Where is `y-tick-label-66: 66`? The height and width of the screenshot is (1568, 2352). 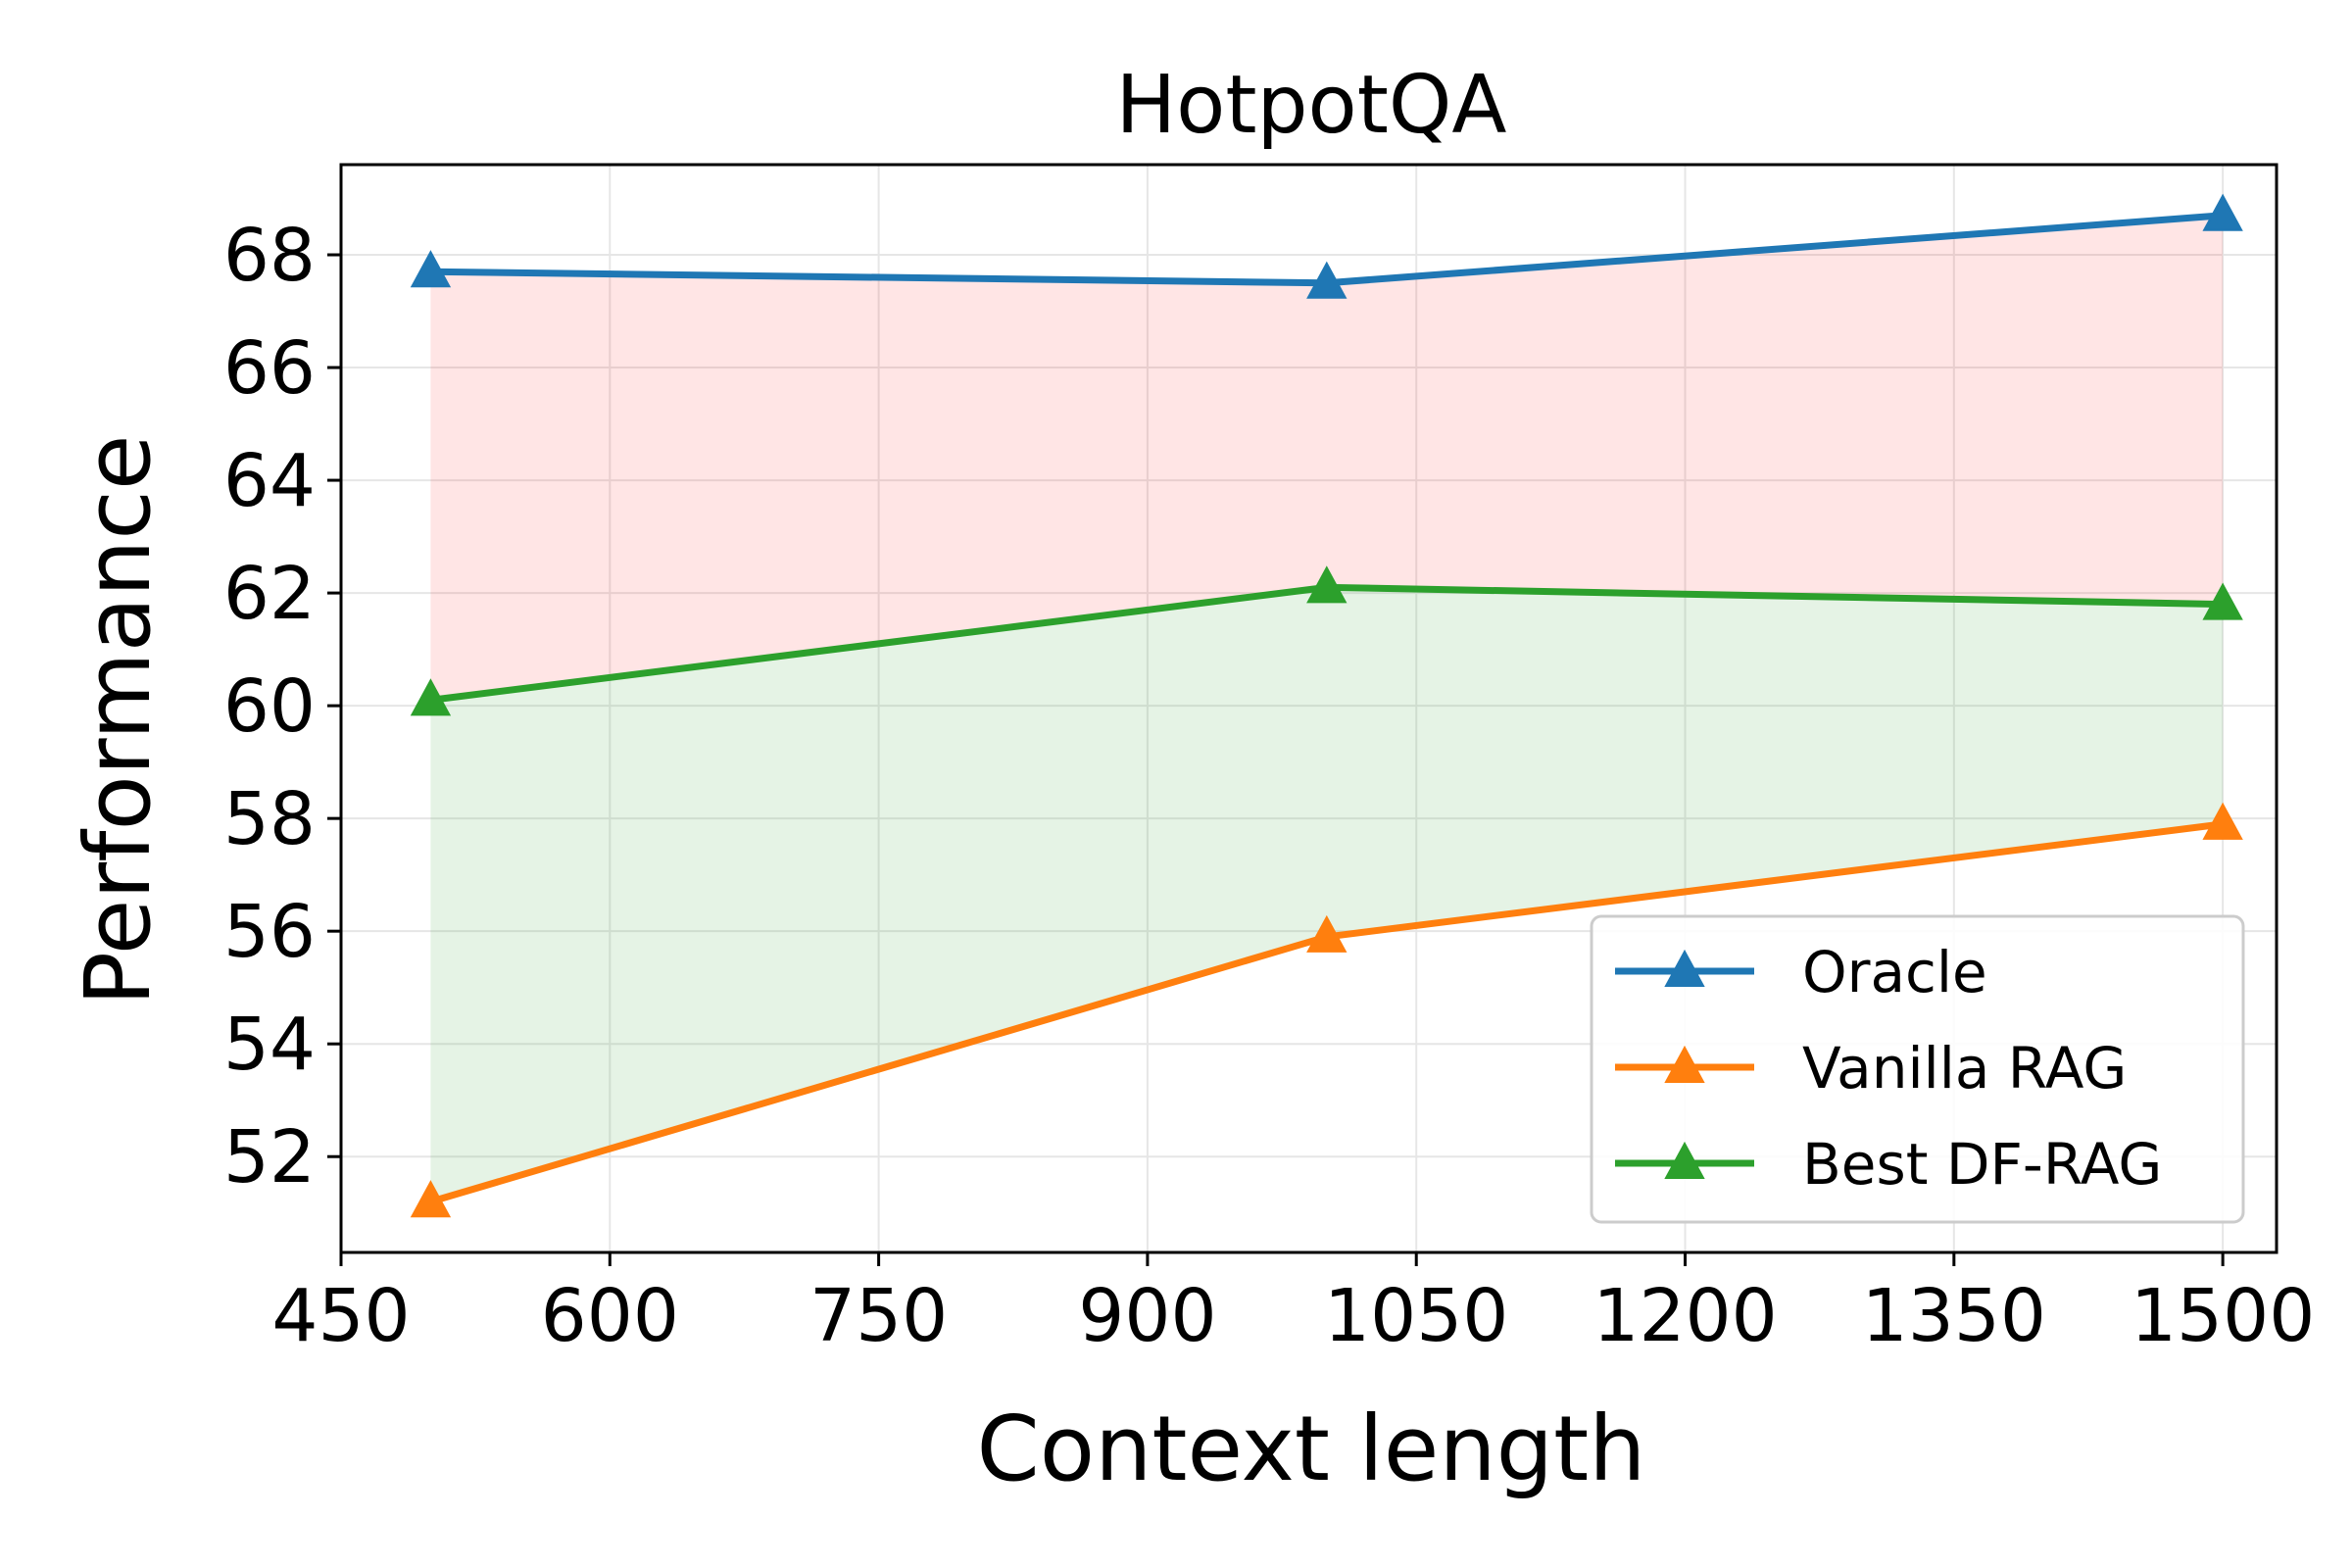
y-tick-label-66: 66 is located at coordinates (269, 368).